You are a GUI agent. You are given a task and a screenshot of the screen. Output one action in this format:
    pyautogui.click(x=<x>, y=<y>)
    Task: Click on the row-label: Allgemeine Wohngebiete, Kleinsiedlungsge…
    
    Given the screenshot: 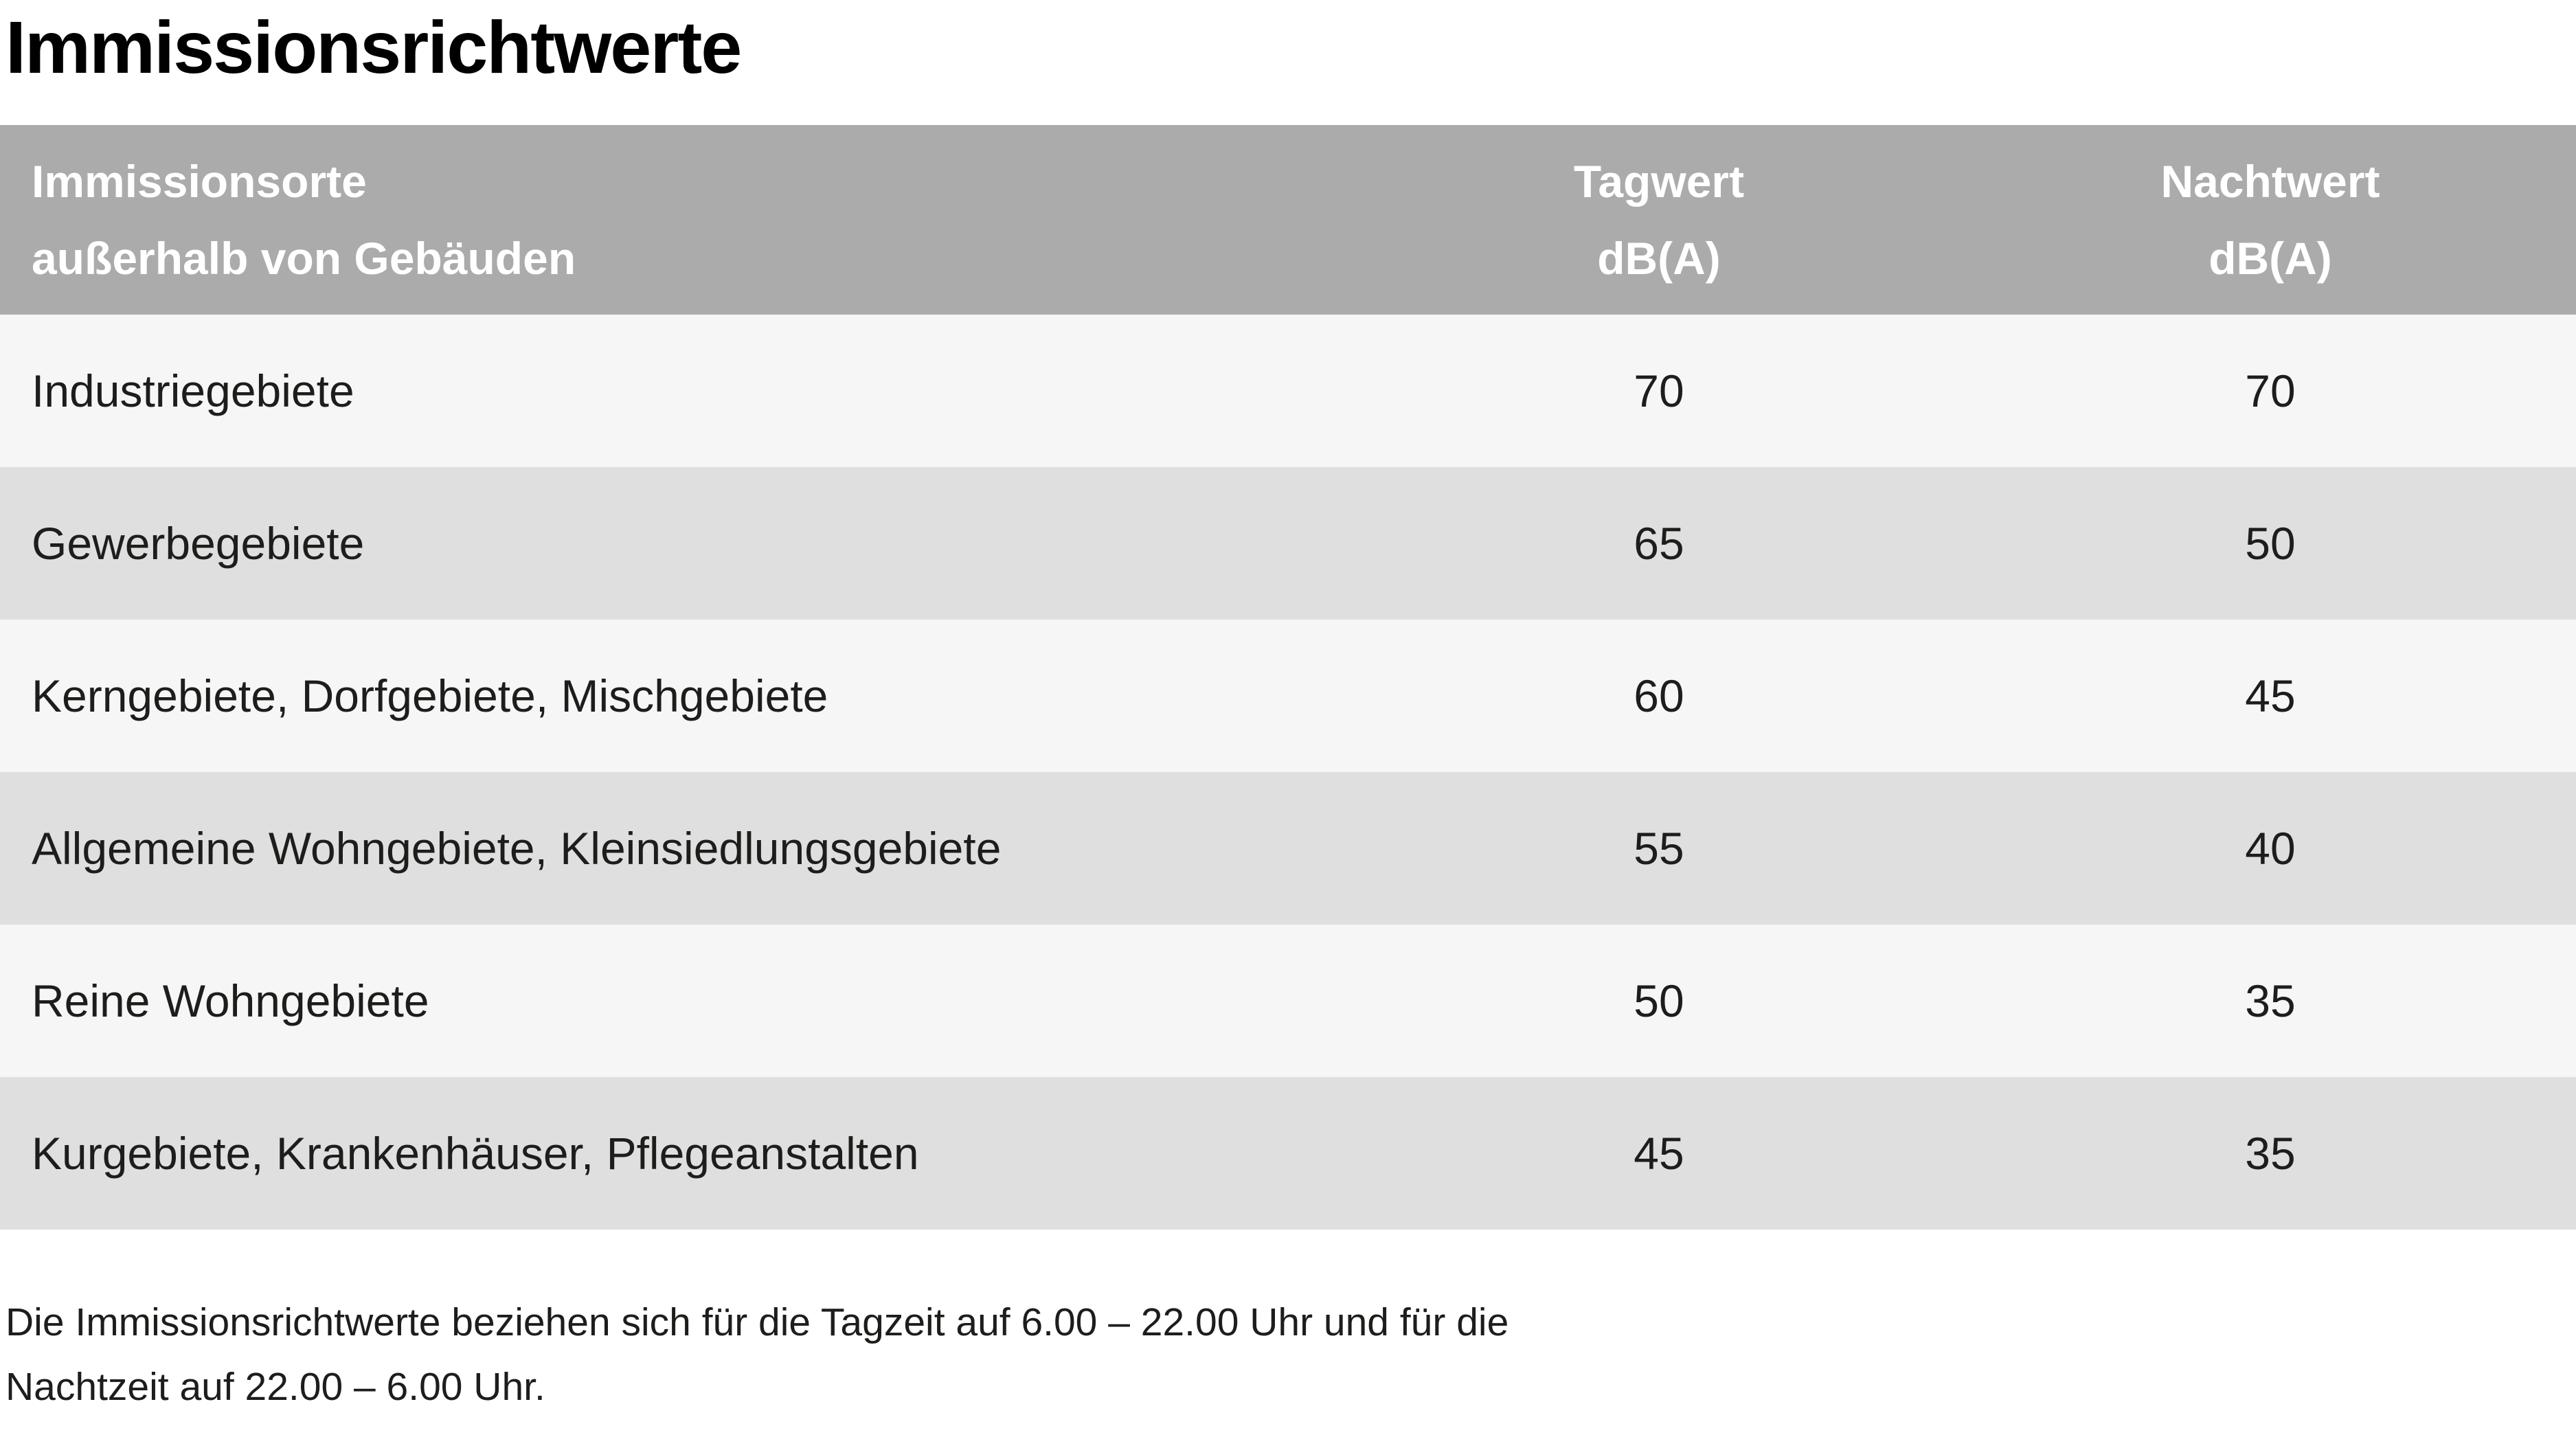 What is the action you would take?
    pyautogui.click(x=517, y=848)
    